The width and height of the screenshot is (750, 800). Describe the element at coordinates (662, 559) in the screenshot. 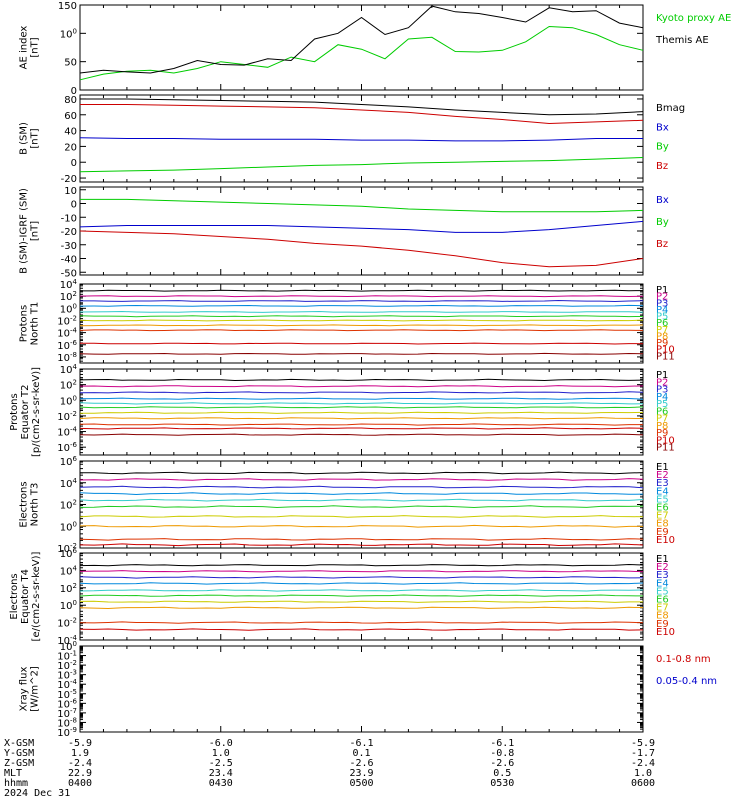

I see `legend-e1: E1` at that location.